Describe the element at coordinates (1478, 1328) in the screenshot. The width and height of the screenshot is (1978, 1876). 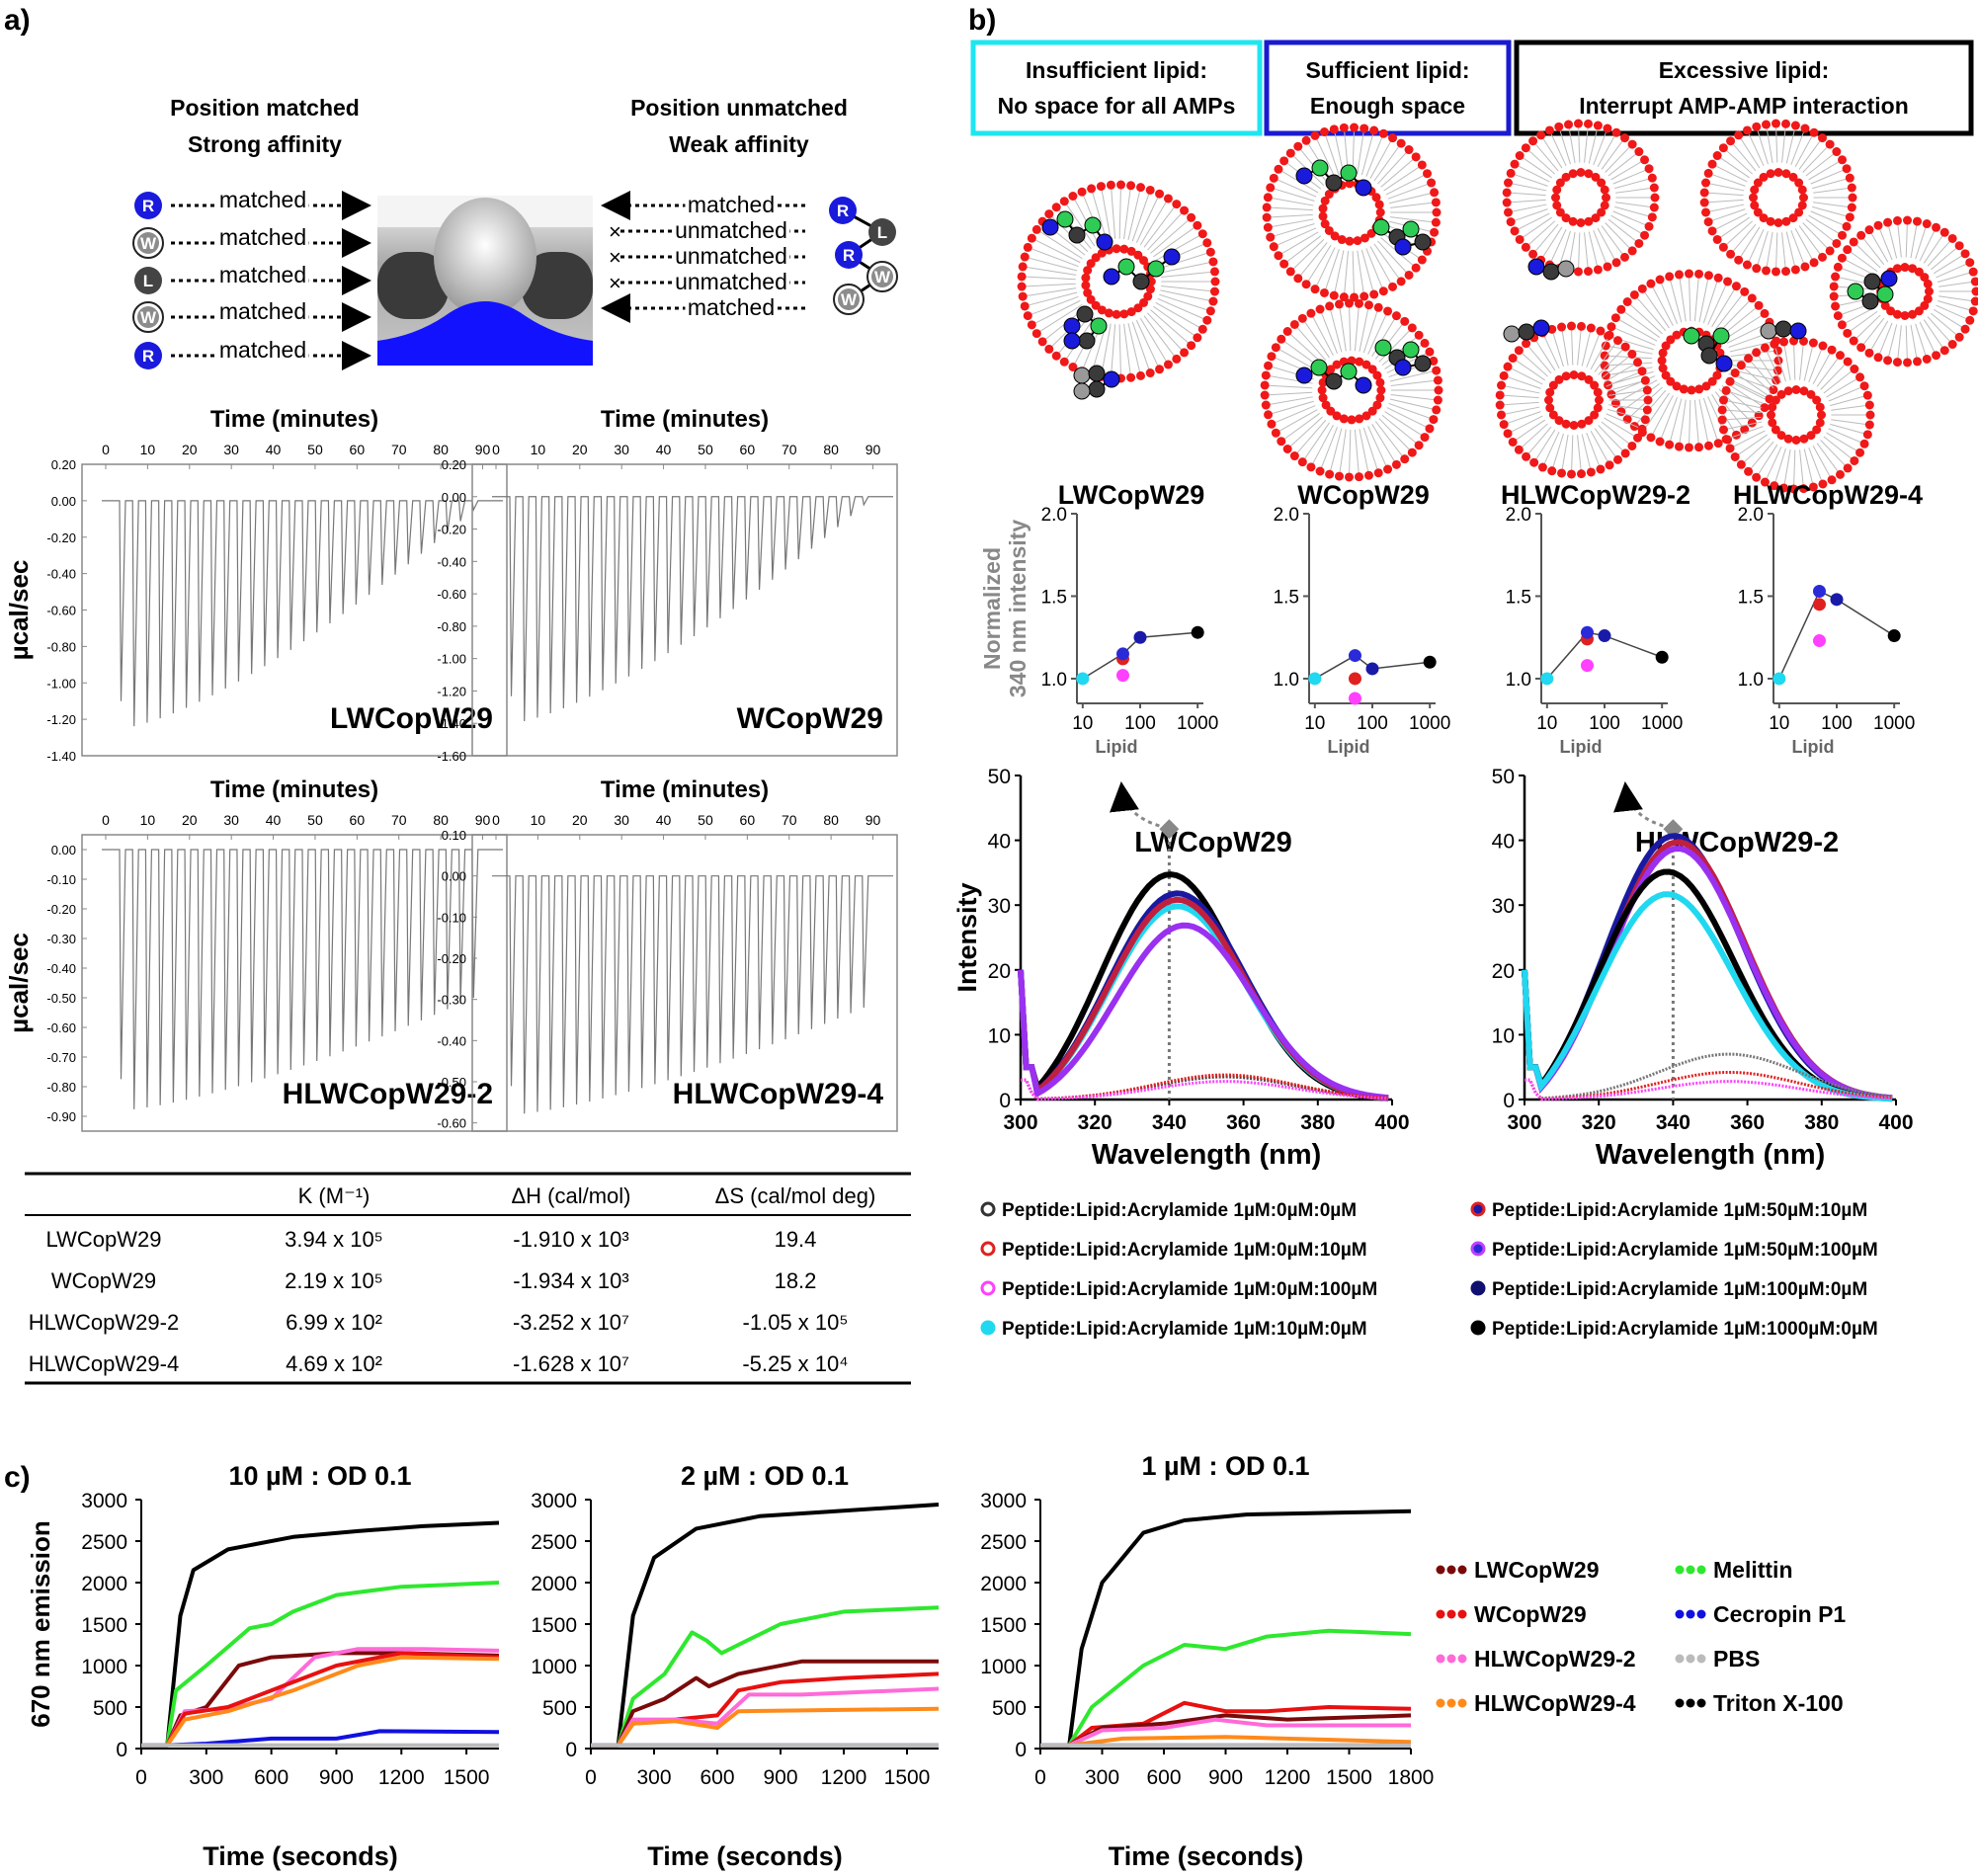
I see `legend-marker` at that location.